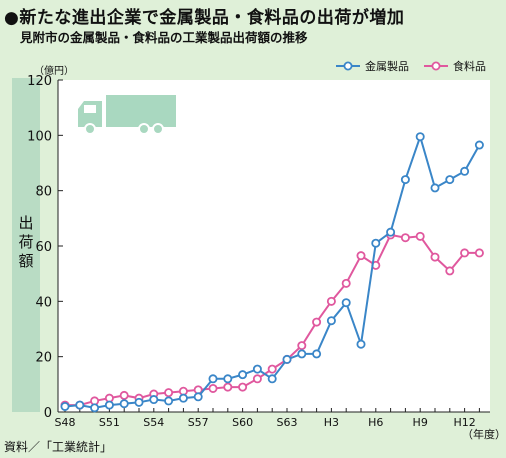 The image size is (506, 458). I want to click on ylabel-band, so click(26, 245).